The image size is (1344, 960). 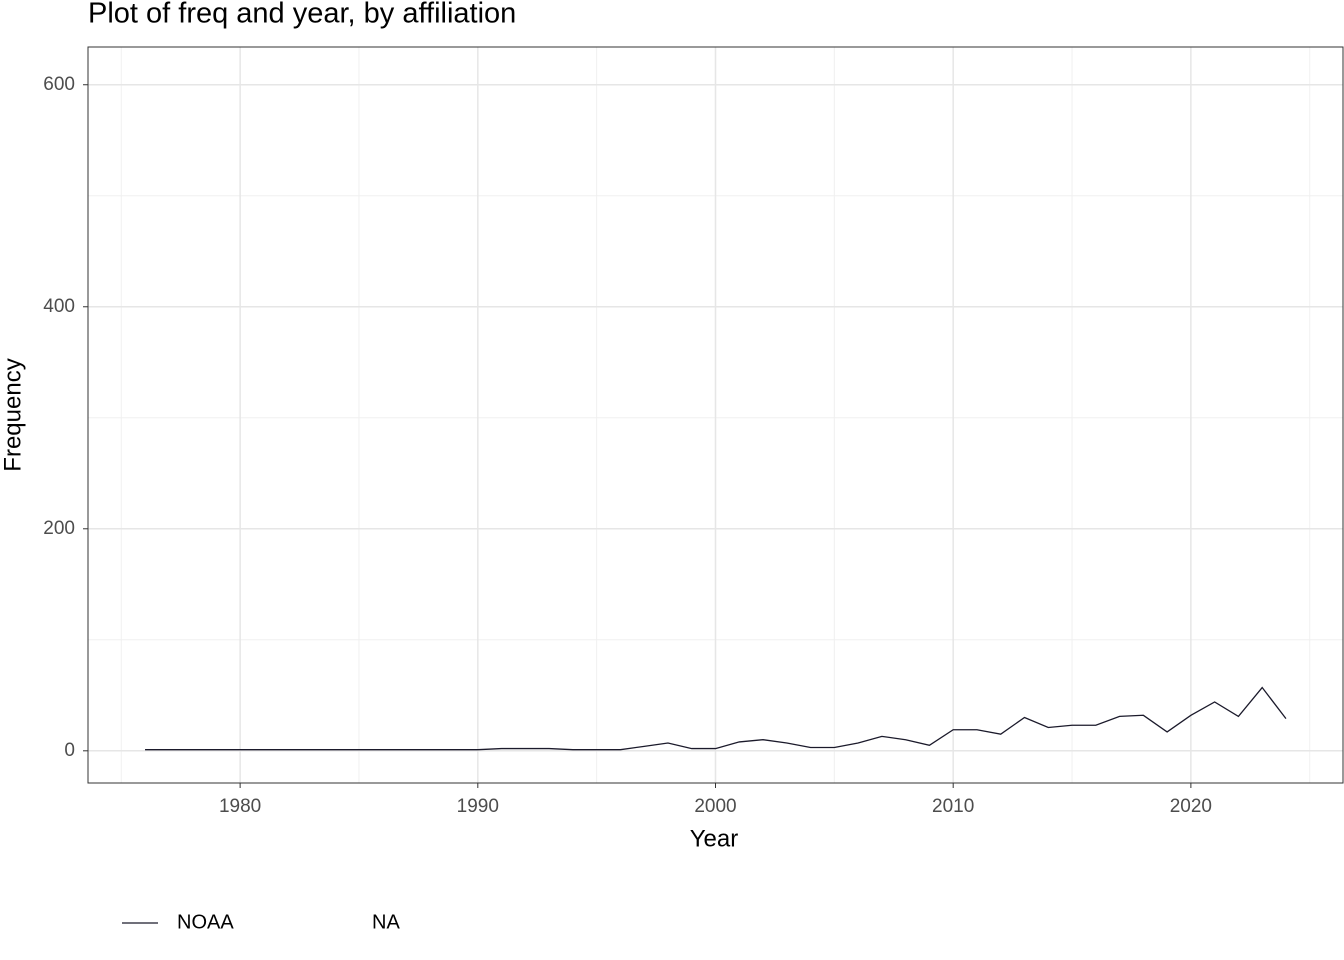 I want to click on legend-label: NOAA, so click(x=205, y=922).